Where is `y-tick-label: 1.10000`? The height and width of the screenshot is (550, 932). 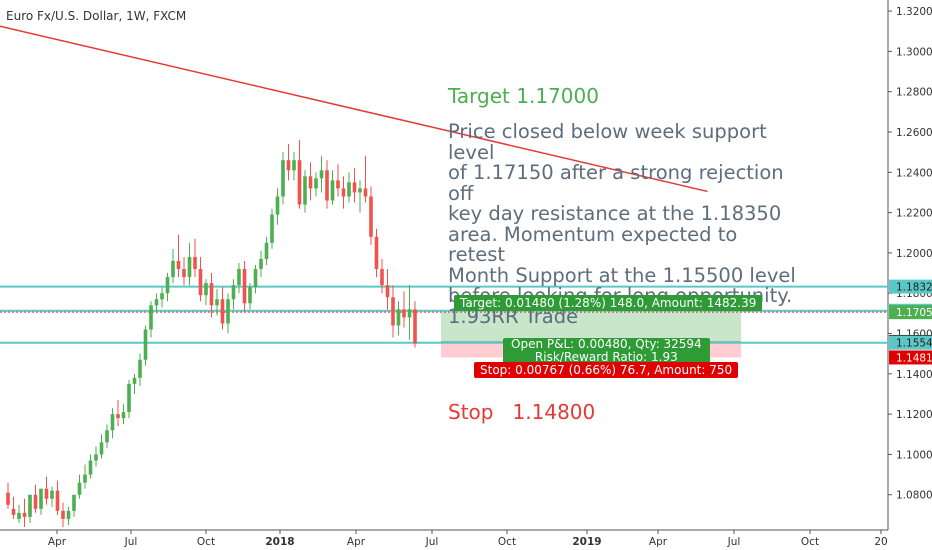
y-tick-label: 1.10000 is located at coordinates (914, 455).